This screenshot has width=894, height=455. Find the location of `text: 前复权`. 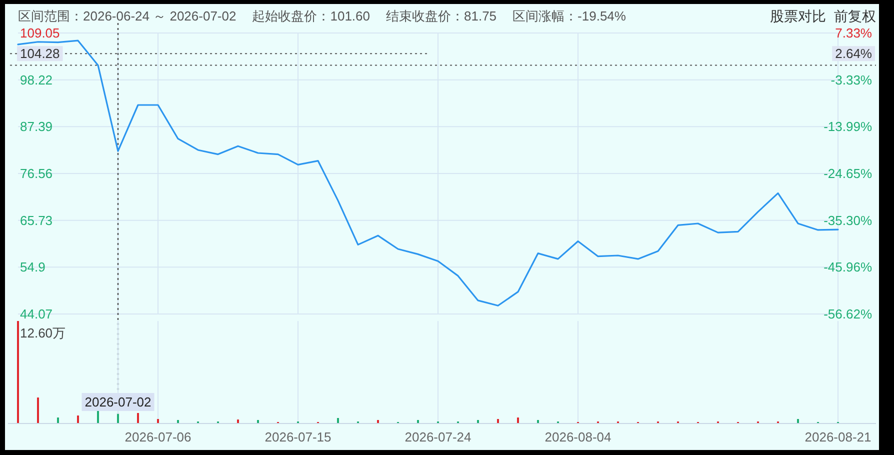

text: 前复权 is located at coordinates (855, 16).